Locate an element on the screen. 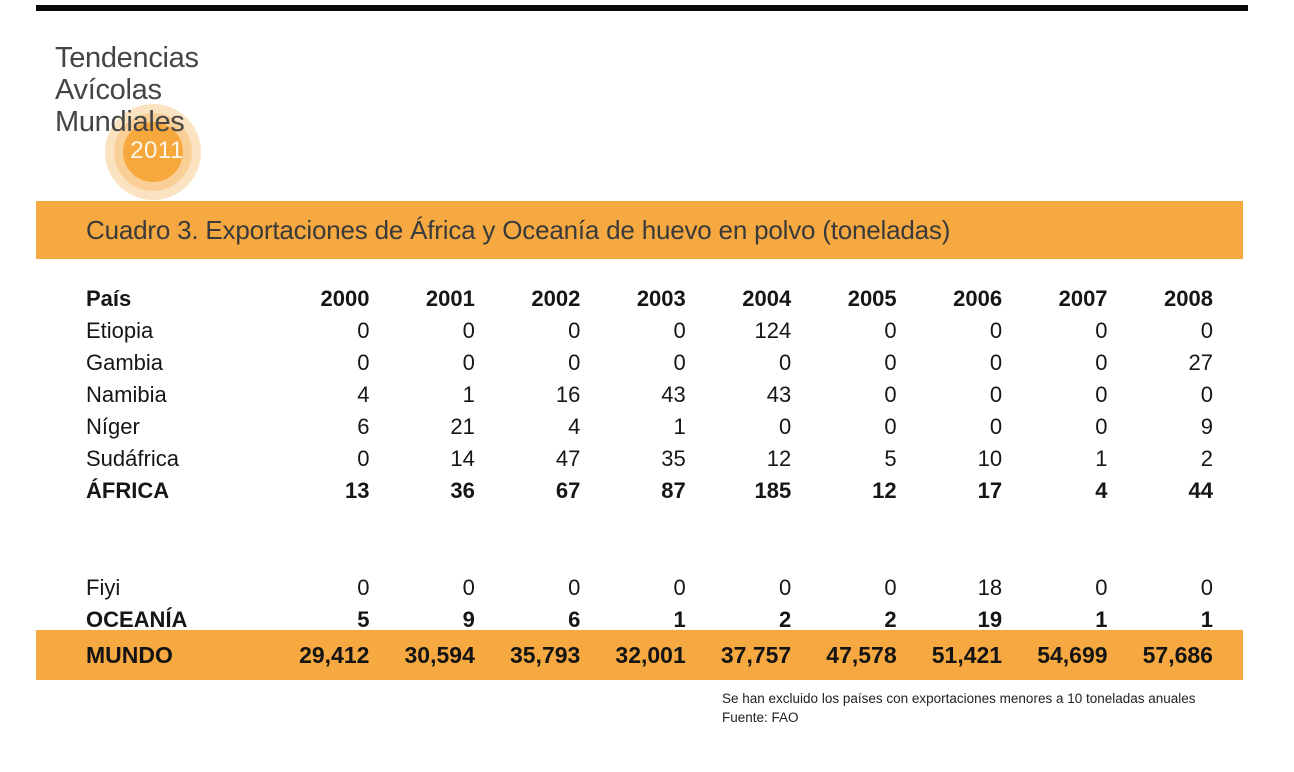  row-value: 35 is located at coordinates (673, 458).